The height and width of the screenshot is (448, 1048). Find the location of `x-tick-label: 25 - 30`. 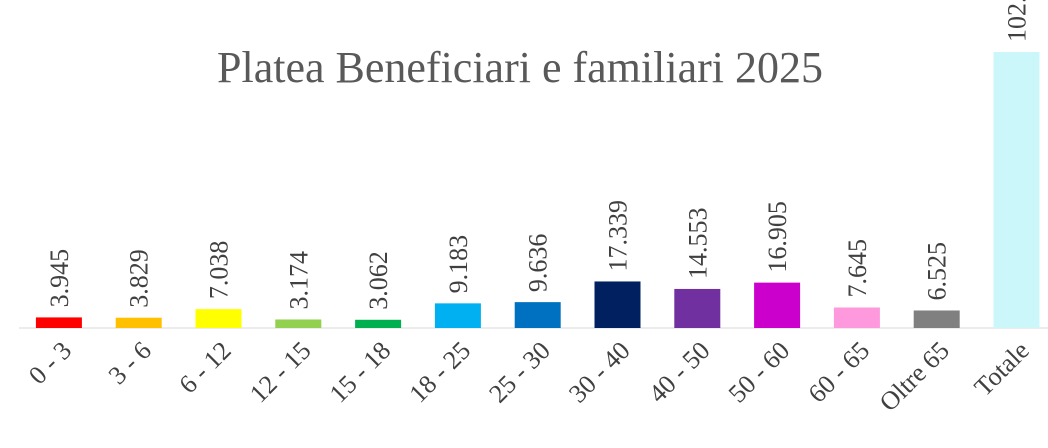

x-tick-label: 25 - 30 is located at coordinates (519, 372).